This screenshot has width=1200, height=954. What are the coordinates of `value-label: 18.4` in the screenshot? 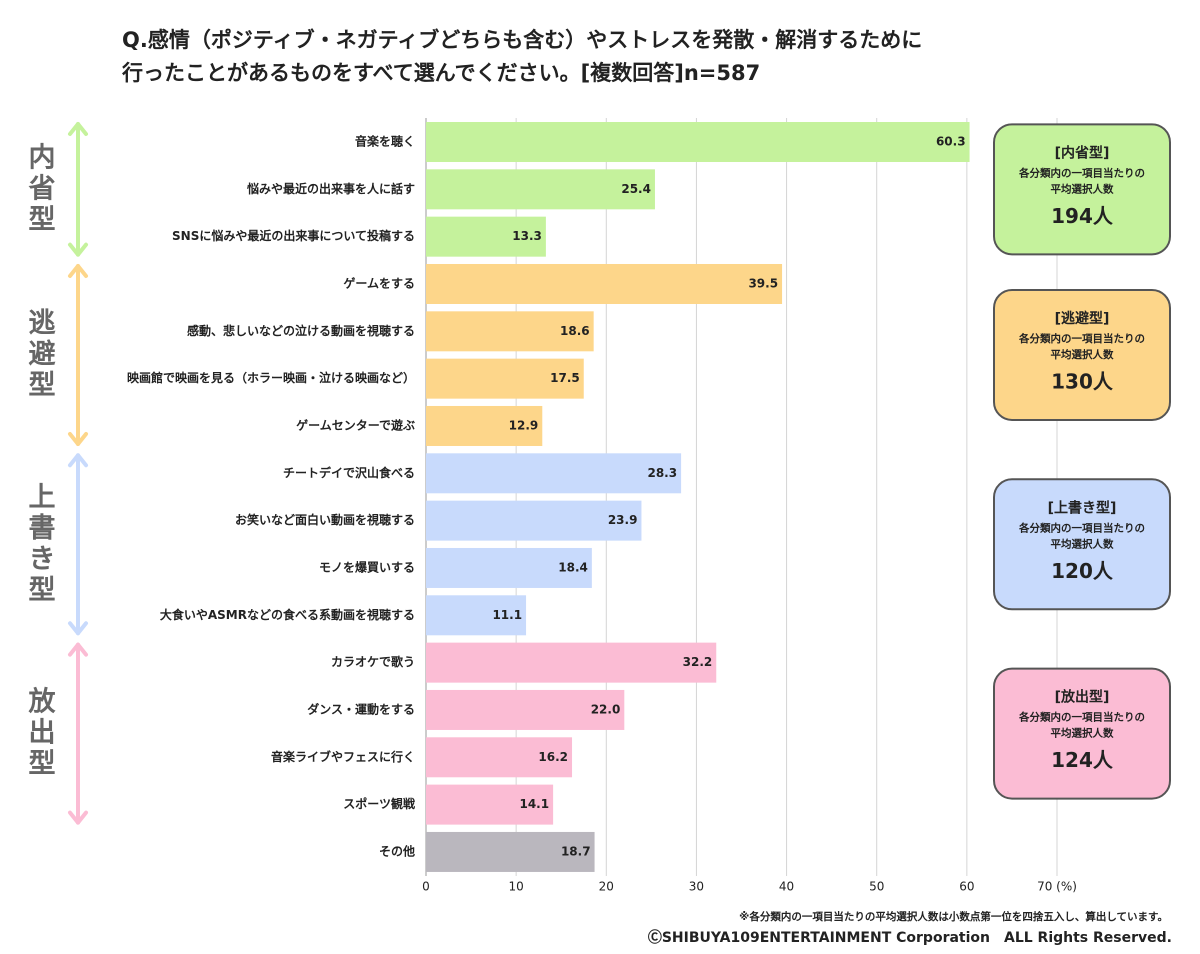 It's located at (573, 567).